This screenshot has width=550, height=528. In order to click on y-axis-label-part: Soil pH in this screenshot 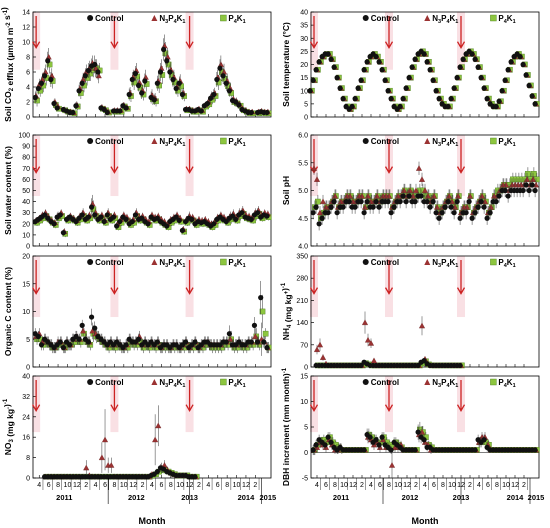, I will do `click(286, 190)`.